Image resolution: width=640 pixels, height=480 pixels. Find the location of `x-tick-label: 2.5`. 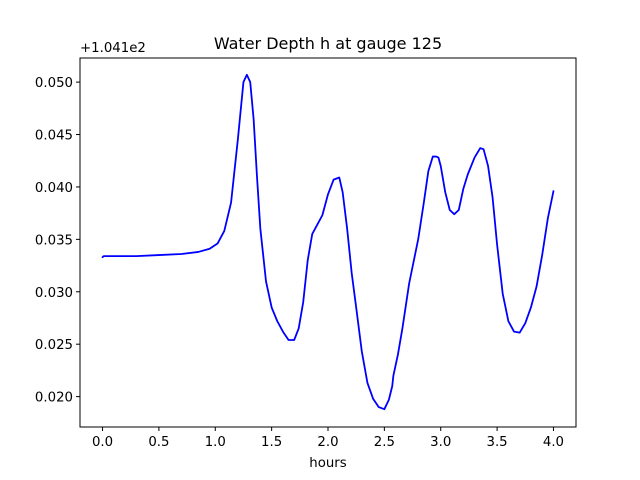

x-tick-label: 2.5 is located at coordinates (384, 442).